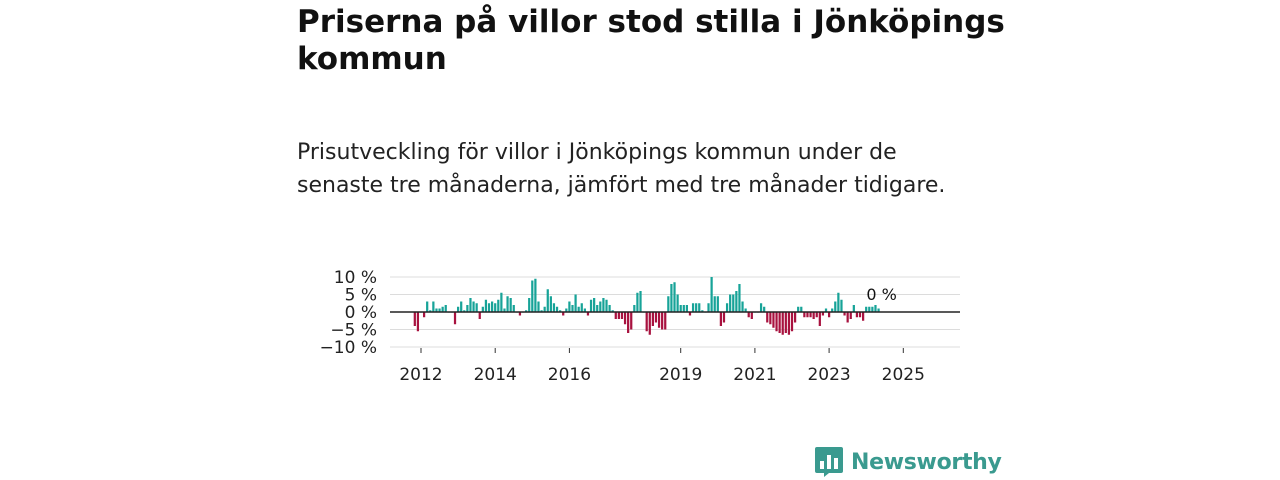  Describe the element at coordinates (569, 375) in the screenshot. I see `x-tick-label: 2016` at that location.